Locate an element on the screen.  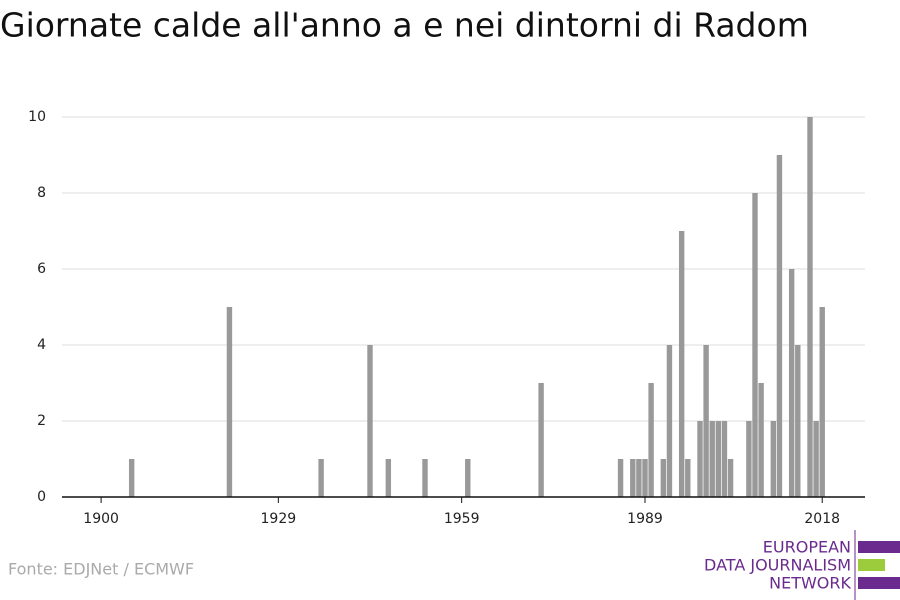
y-tick-label: 6 is located at coordinates (41, 269).